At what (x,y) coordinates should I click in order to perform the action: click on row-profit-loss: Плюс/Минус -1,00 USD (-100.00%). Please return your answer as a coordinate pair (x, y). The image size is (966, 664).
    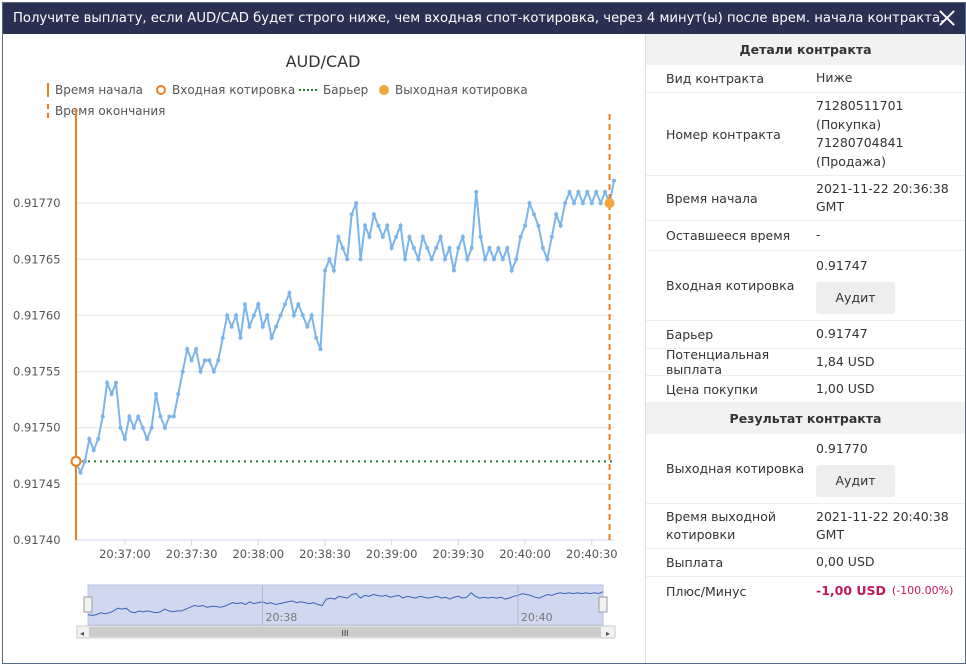
    Looking at the image, I should click on (805, 591).